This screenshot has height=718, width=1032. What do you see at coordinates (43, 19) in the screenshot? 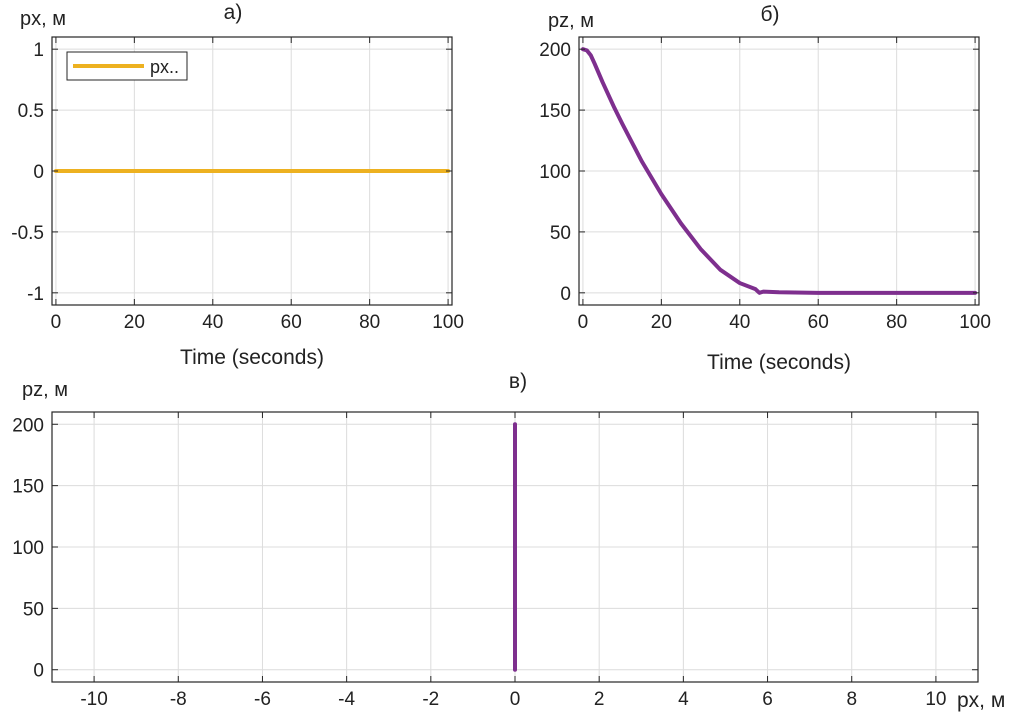
I see `subplot-a-ylabel: px, м` at bounding box center [43, 19].